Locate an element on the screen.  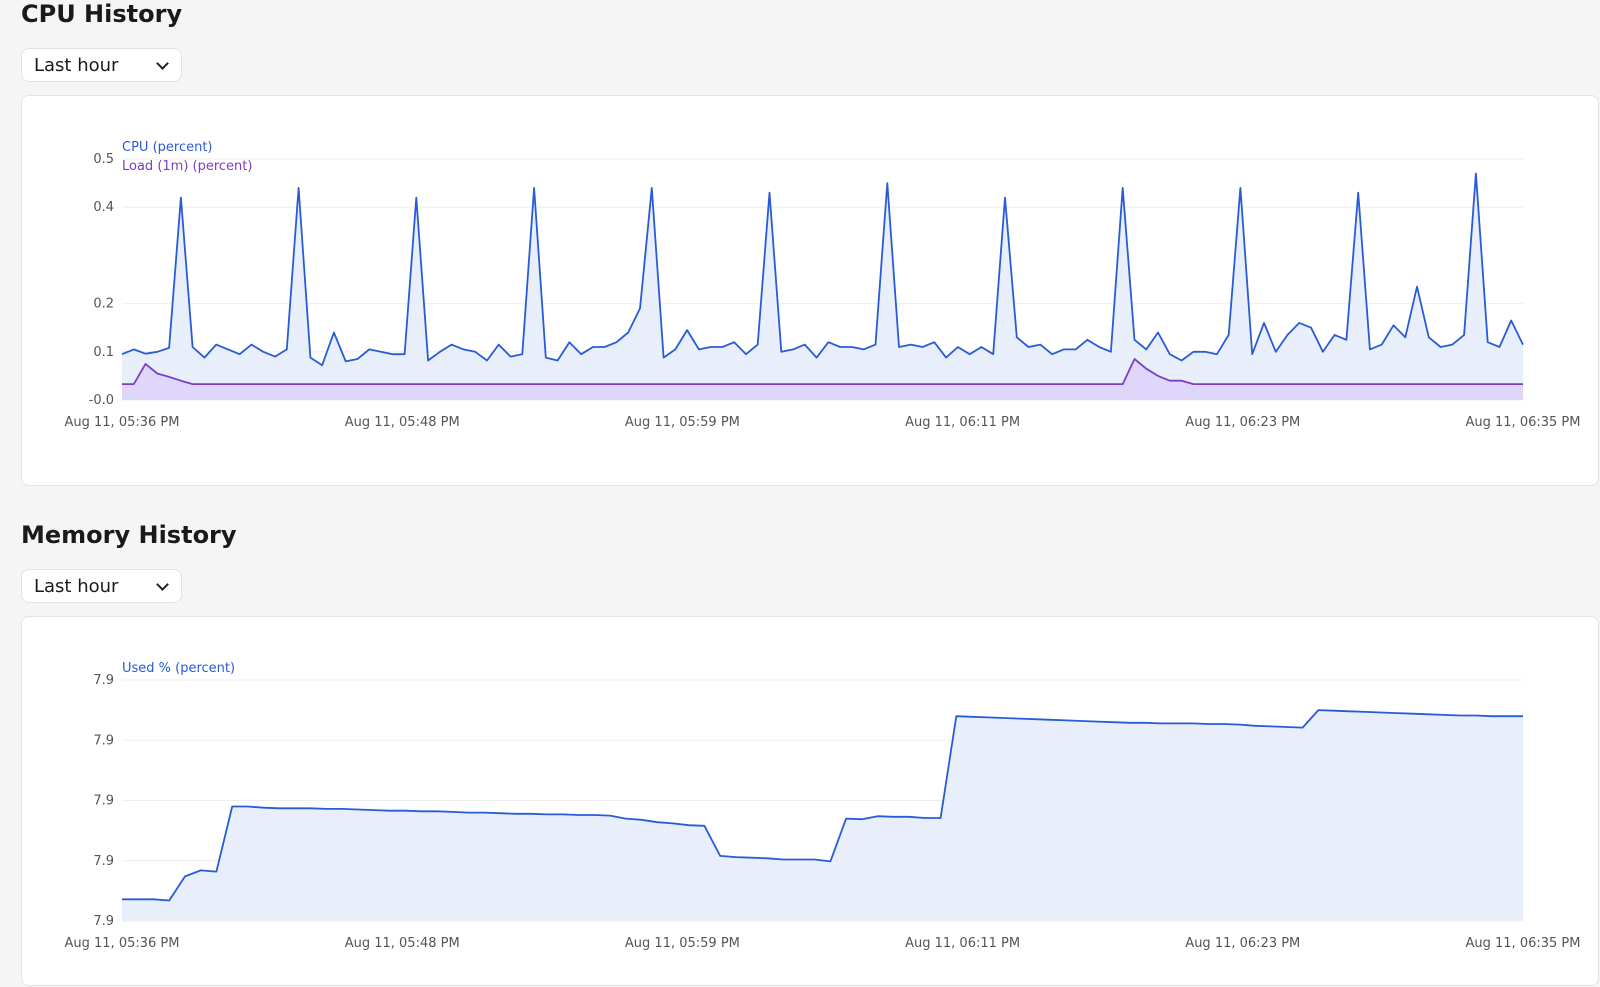
cpu-range-select: Last hour is located at coordinates (101, 65).